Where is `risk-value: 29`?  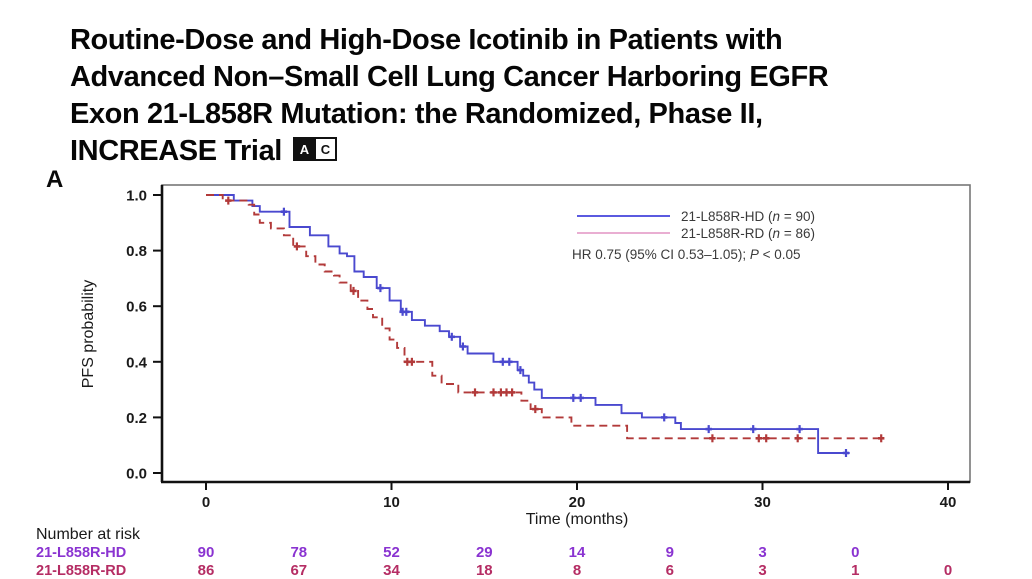
risk-value: 29 is located at coordinates (484, 552).